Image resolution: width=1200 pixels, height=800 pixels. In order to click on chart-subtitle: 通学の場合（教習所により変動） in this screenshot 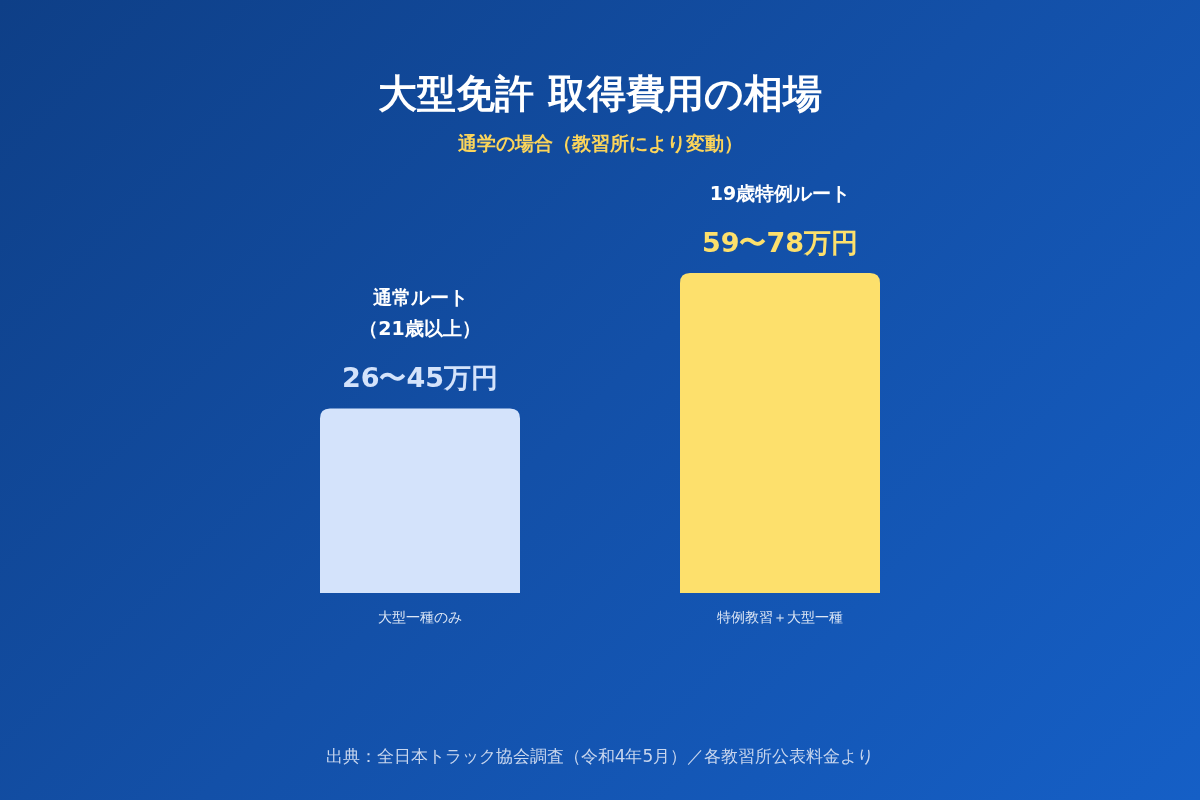, I will do `click(599, 143)`.